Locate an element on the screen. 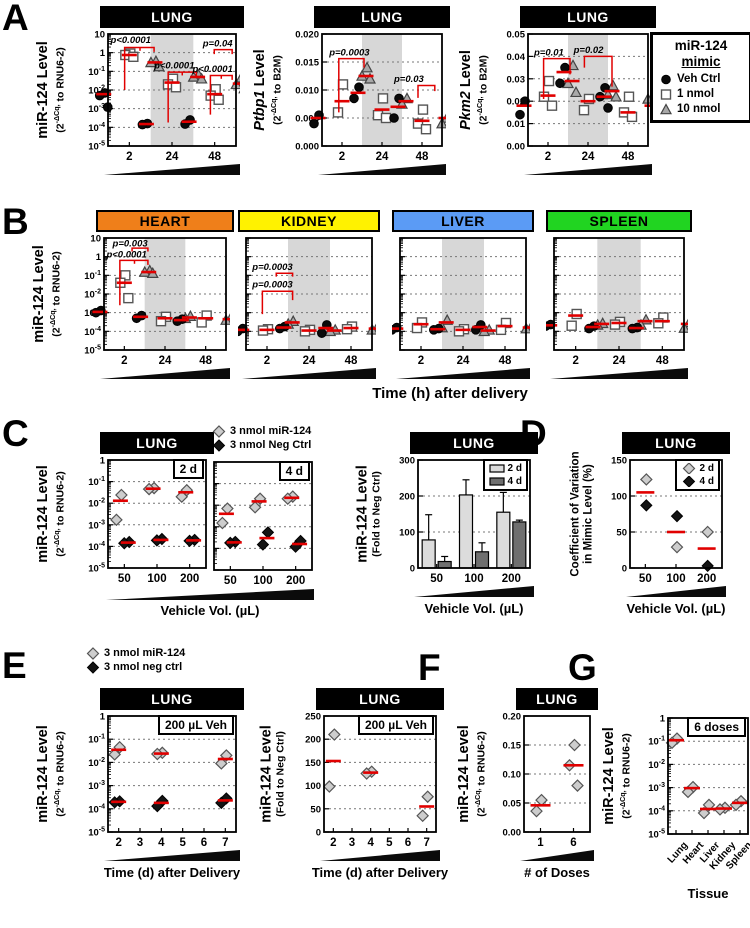 The height and width of the screenshot is (928, 750). x-tick-row-B3: 2 24 48 is located at coordinates (461, 361).